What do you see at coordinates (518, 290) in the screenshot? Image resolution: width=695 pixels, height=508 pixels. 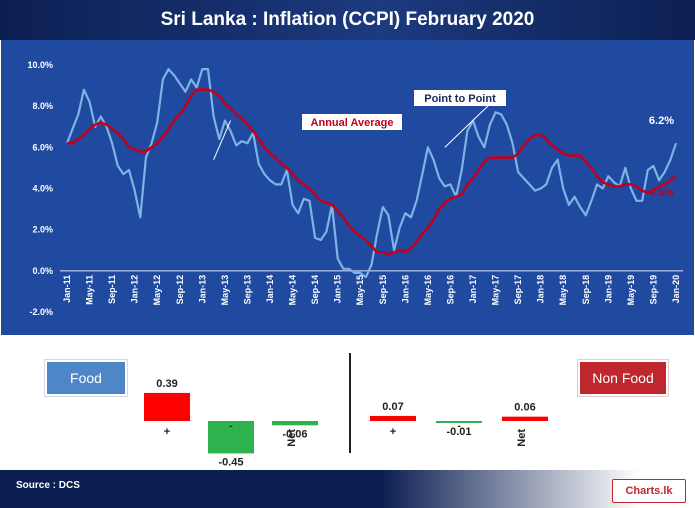 I see `x-tick-label: Sep-17` at bounding box center [518, 290].